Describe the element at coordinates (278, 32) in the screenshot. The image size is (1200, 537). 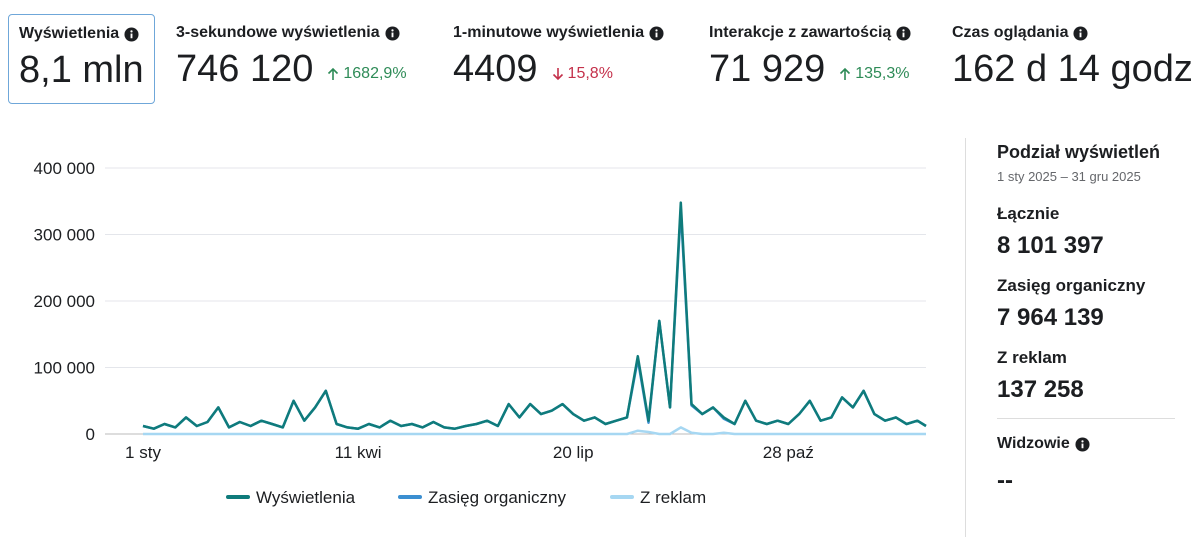
I see `metric-label-text: 3-sekundowe wyświetlenia` at that location.